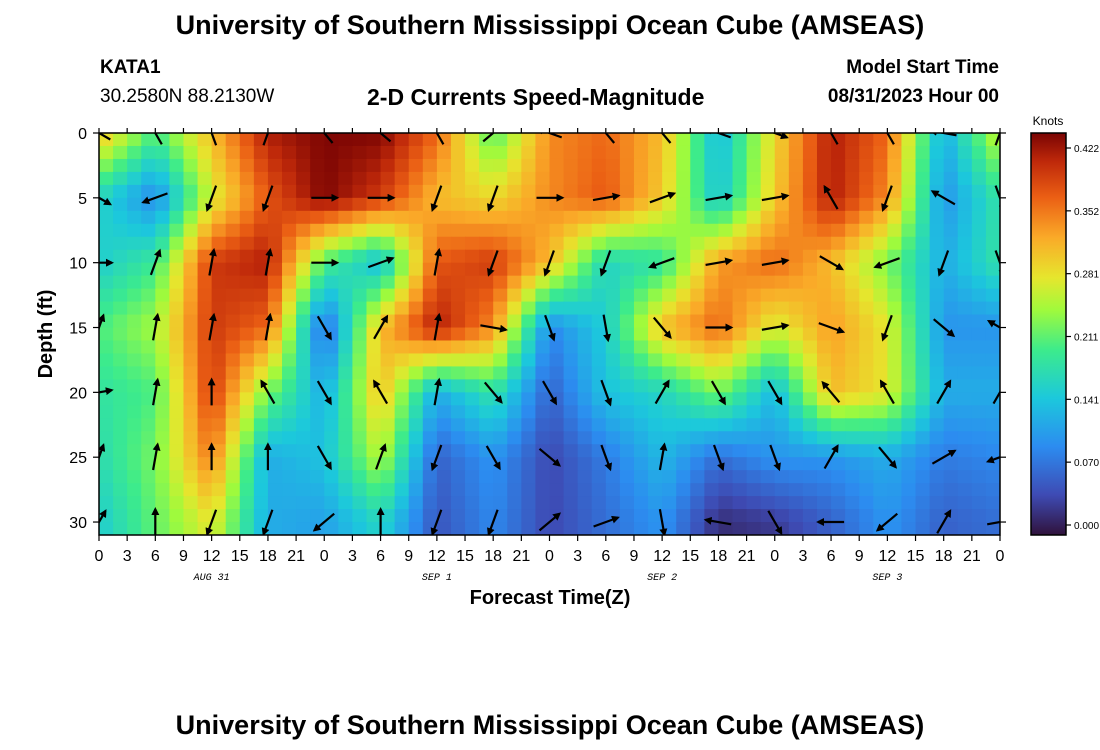 This screenshot has width=1100, height=750. I want to click on x-tick-label: 18, so click(493, 556).